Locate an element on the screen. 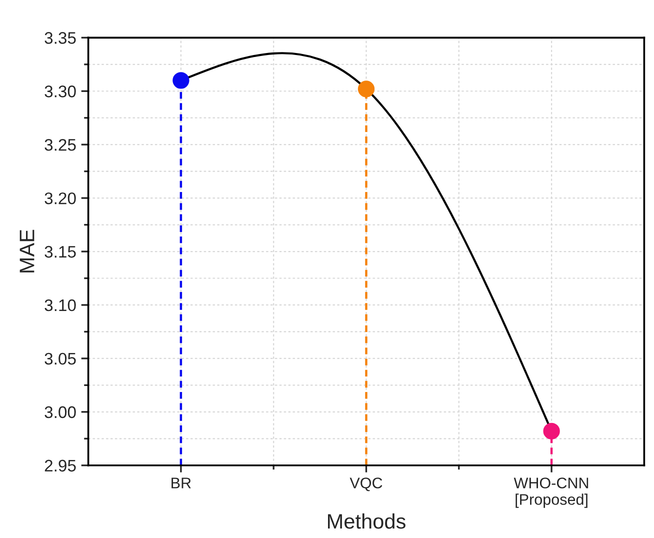 The width and height of the screenshot is (654, 538). y-tick-label: 3.35 is located at coordinates (60, 38).